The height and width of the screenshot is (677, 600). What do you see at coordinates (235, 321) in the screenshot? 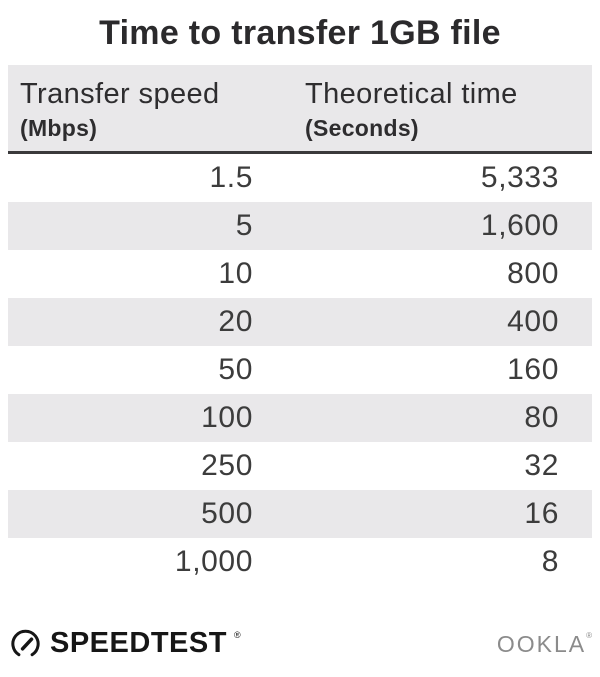
I see `speed-value: 20` at bounding box center [235, 321].